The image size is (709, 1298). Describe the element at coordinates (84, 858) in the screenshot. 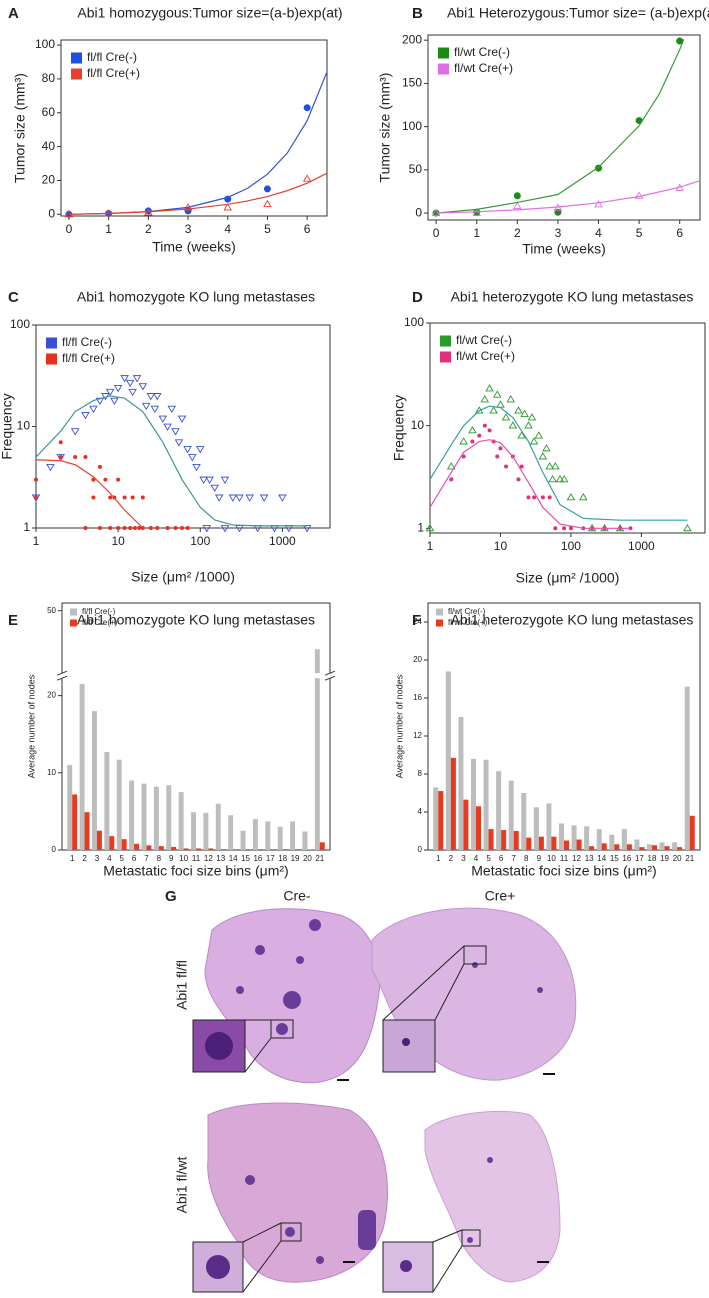

I see `x-tick-label: 2` at that location.